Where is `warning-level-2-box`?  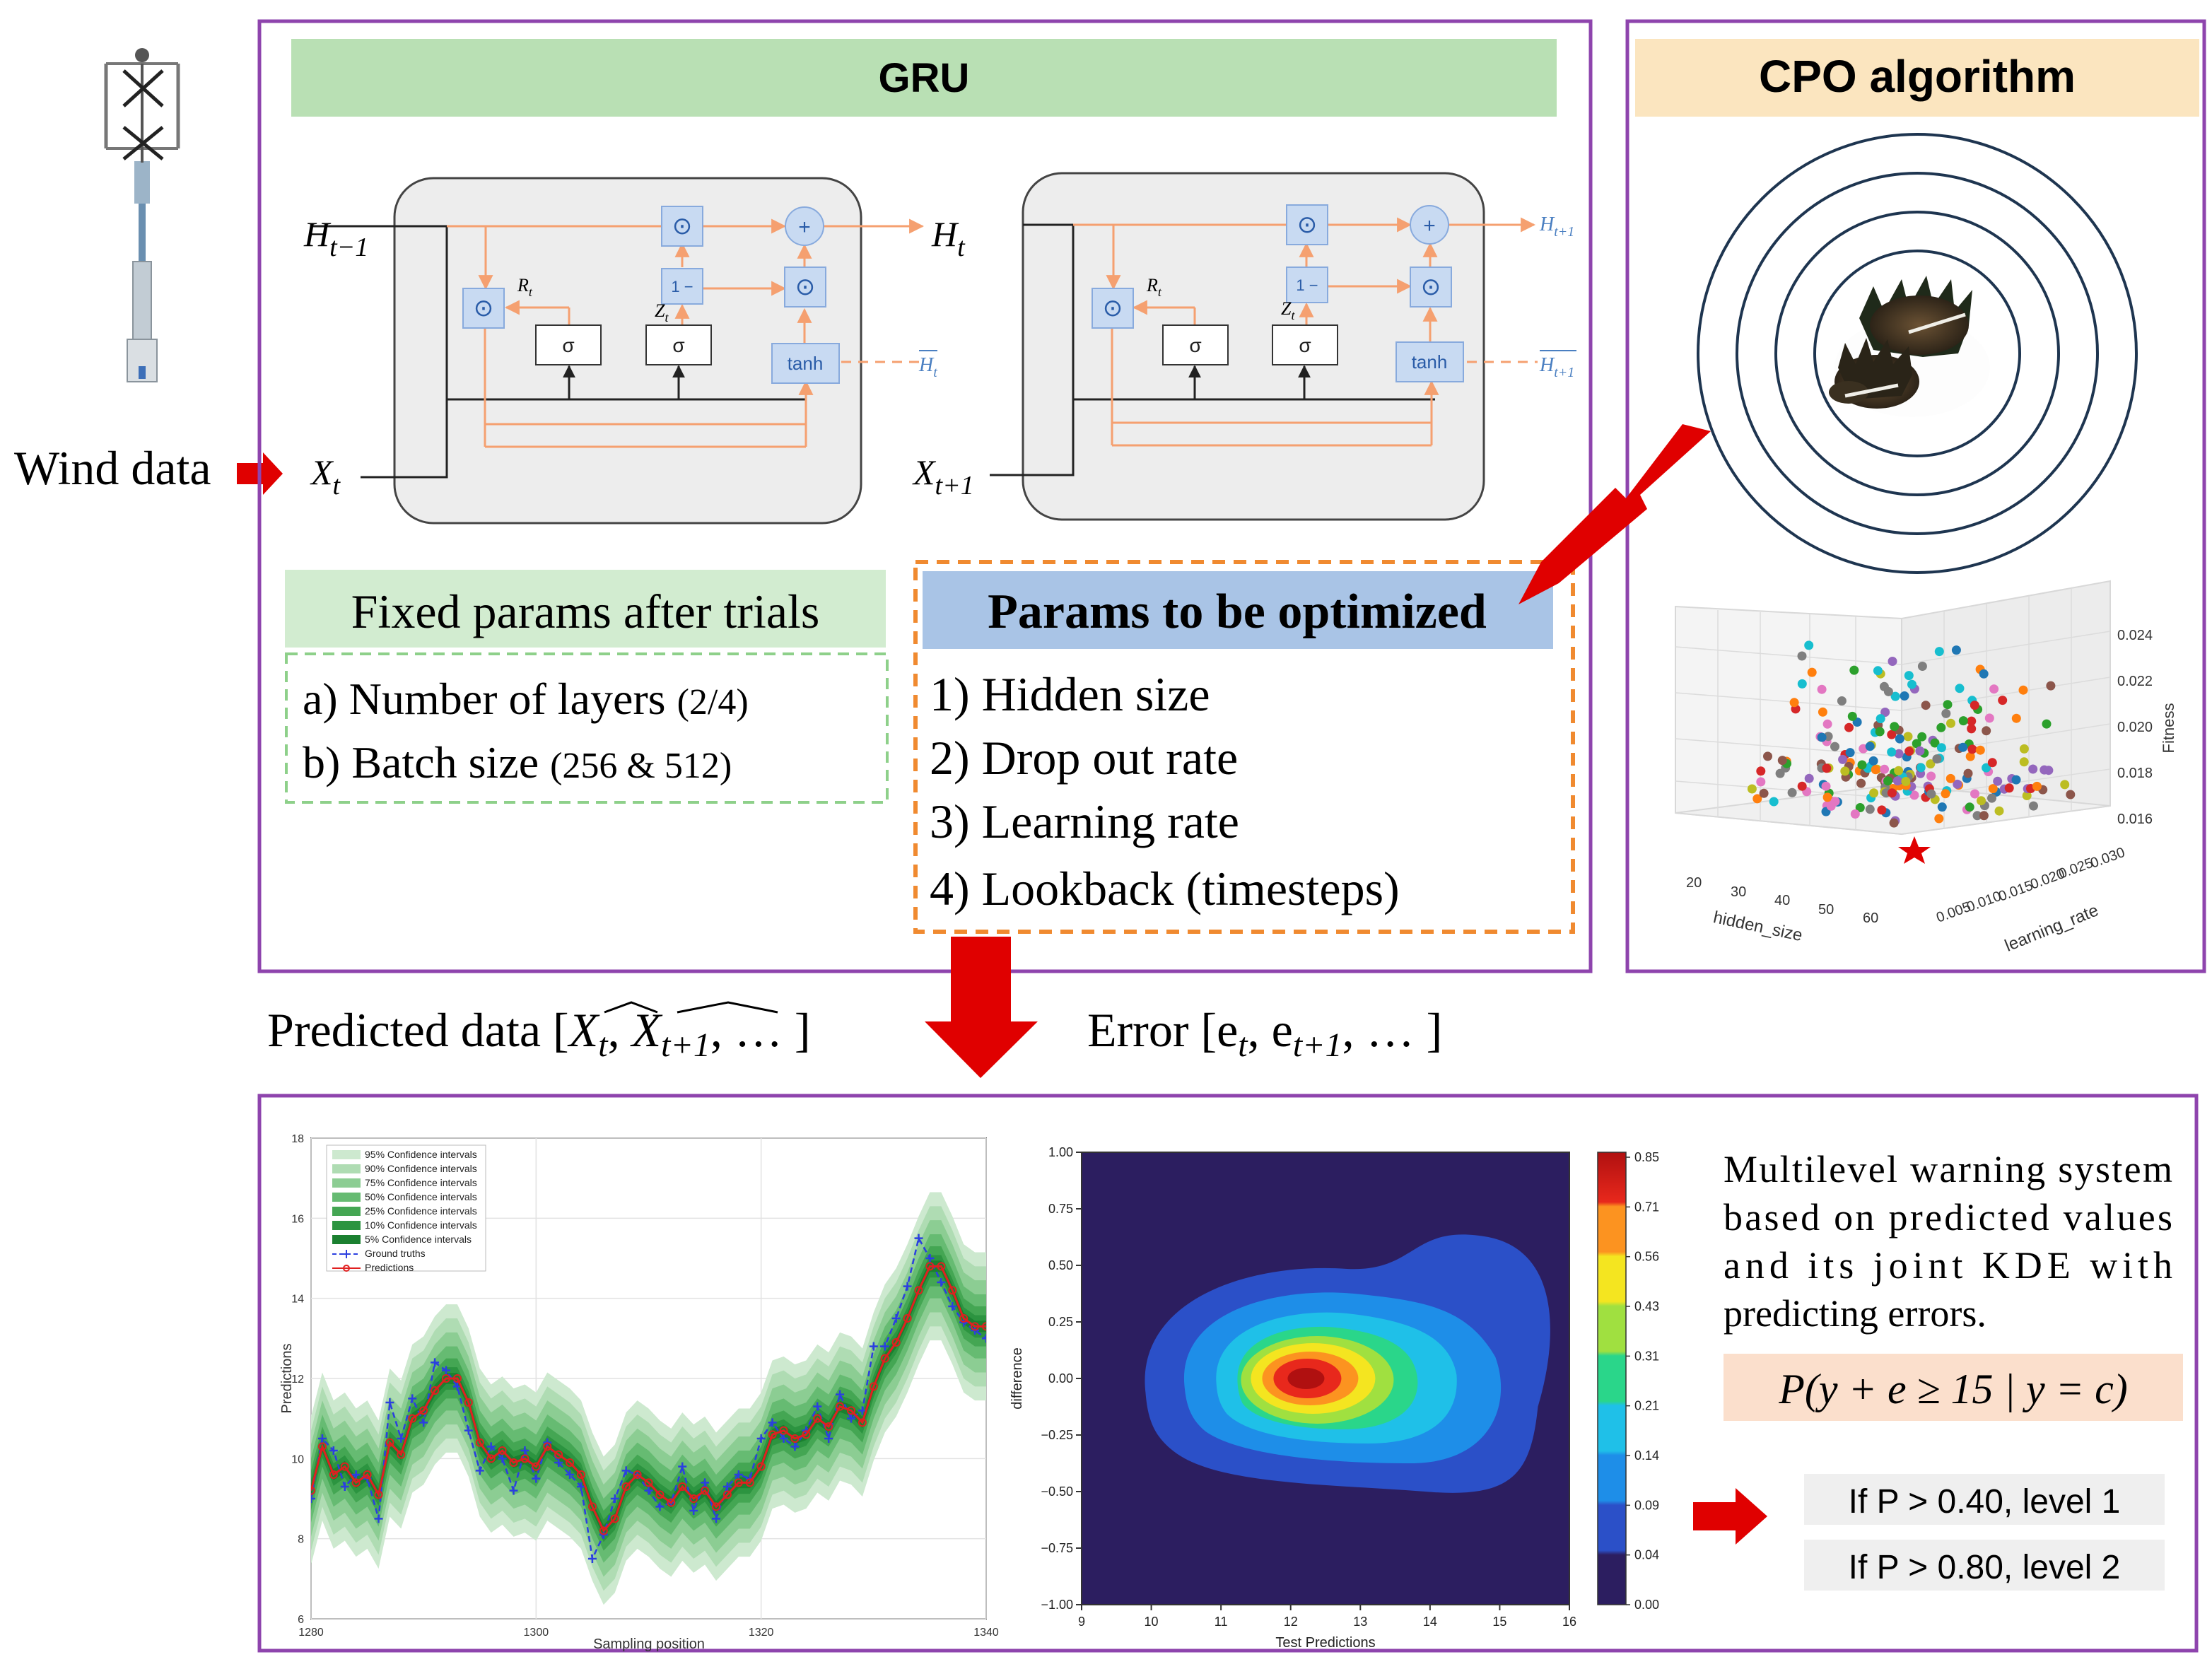
warning-level-2-box is located at coordinates (1984, 1565).